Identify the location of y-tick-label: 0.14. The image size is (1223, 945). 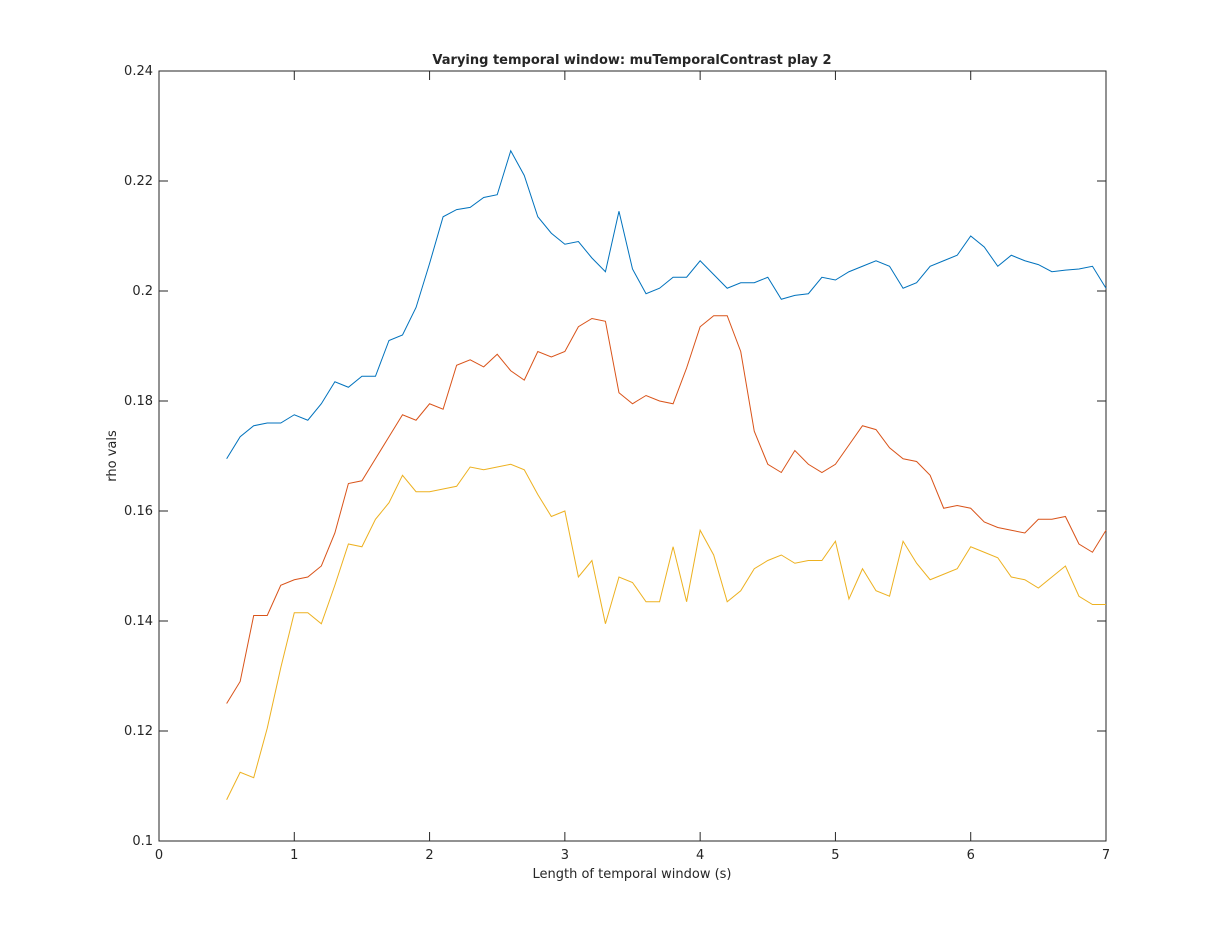
(138, 621).